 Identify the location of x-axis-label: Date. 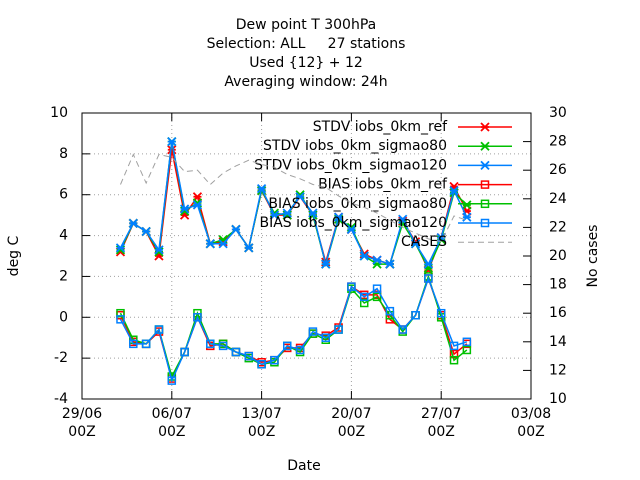
(303, 466).